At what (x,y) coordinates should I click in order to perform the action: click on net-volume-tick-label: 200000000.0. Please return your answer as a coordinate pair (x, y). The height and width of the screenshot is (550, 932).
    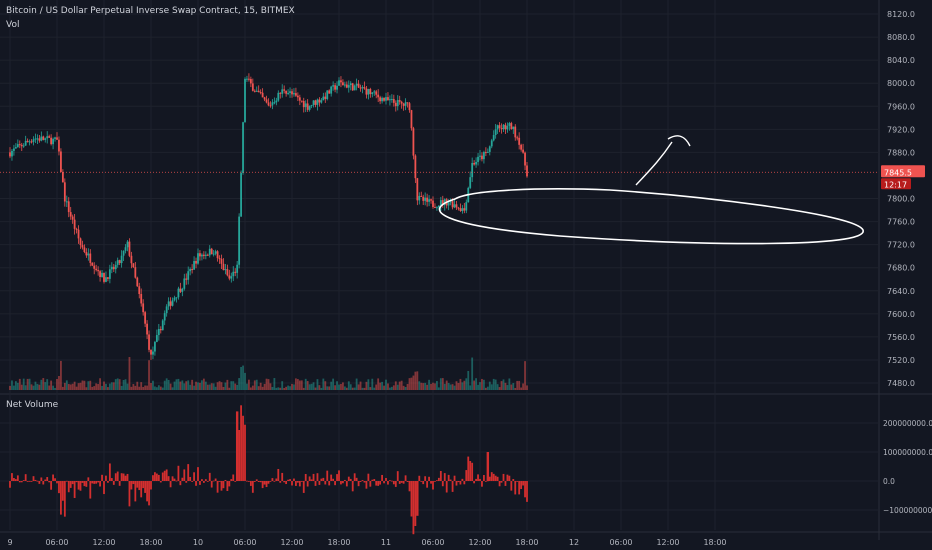
    Looking at the image, I should click on (907, 423).